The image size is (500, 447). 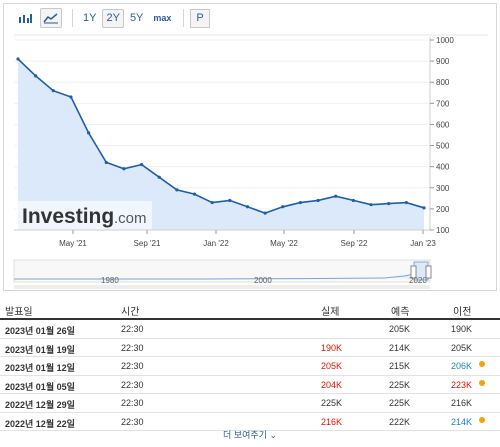 I want to click on row-previous: 205K, so click(x=461, y=347).